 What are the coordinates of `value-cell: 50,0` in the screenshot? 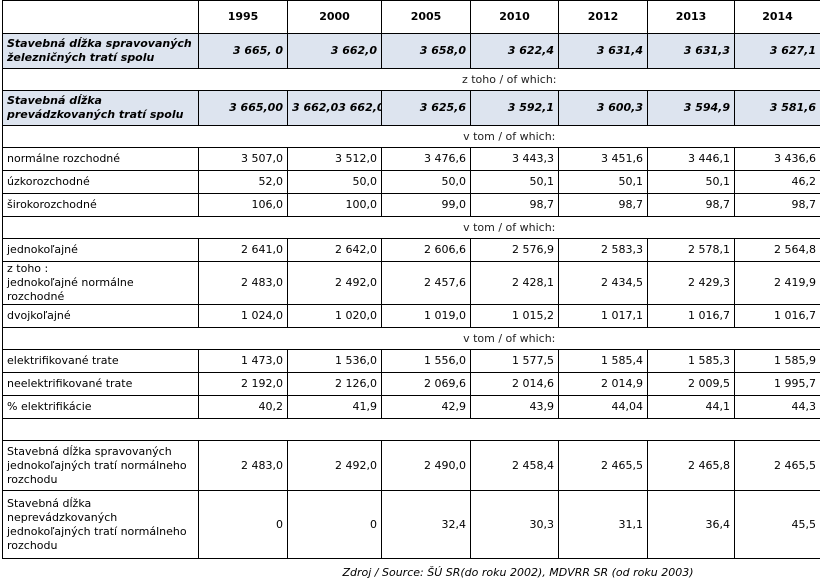 It's located at (334, 182).